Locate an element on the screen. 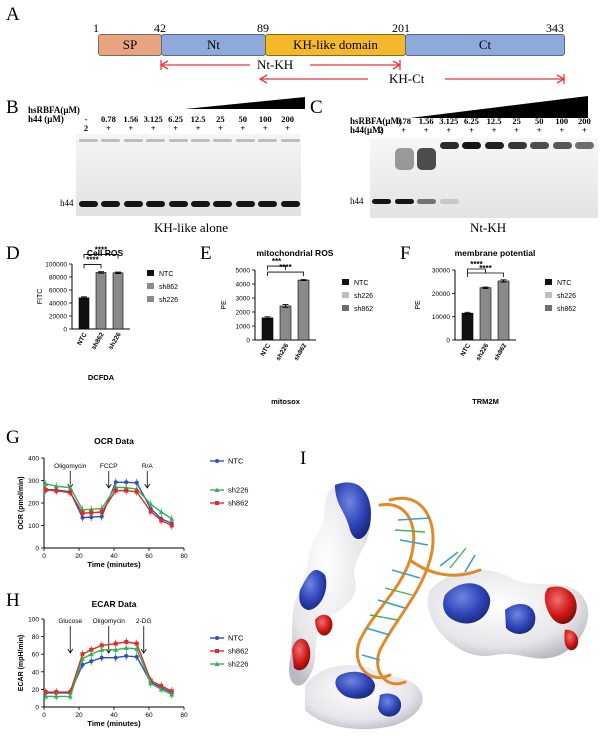 The width and height of the screenshot is (600, 739). gel-c-lane-concentration: 12.5 is located at coordinates (494, 121).